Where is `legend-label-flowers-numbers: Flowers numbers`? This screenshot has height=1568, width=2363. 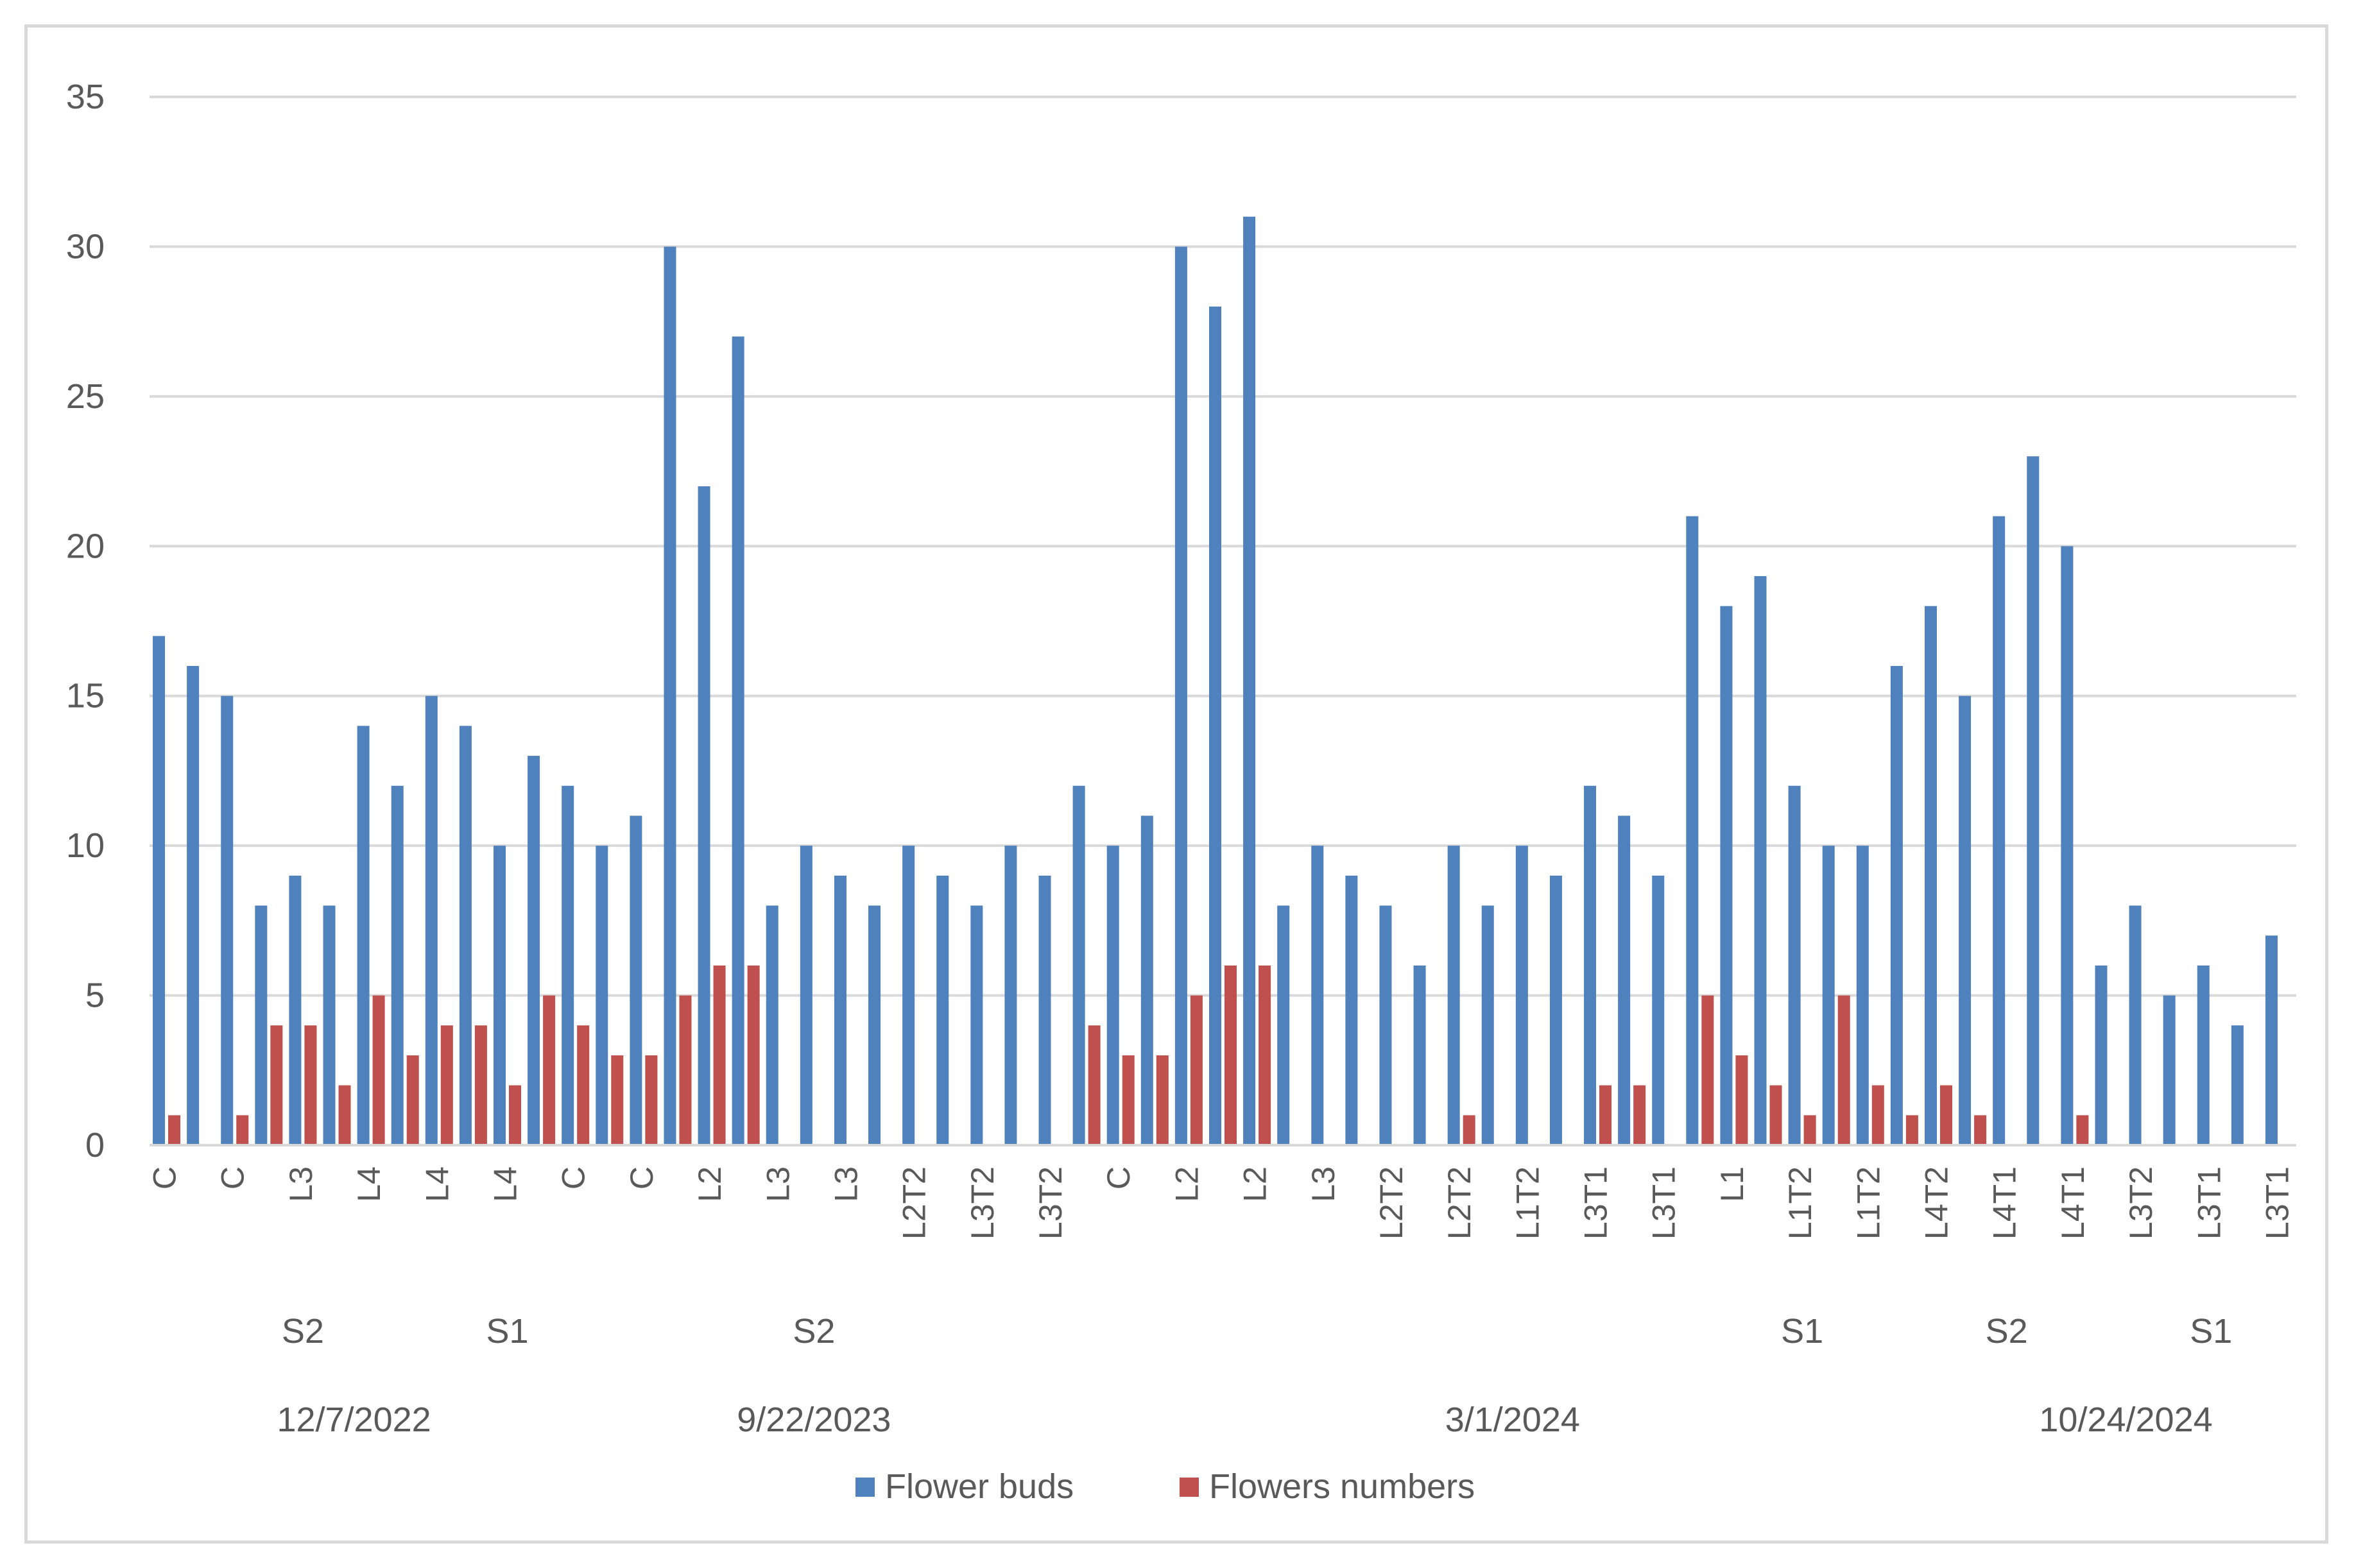 legend-label-flowers-numbers: Flowers numbers is located at coordinates (1342, 1486).